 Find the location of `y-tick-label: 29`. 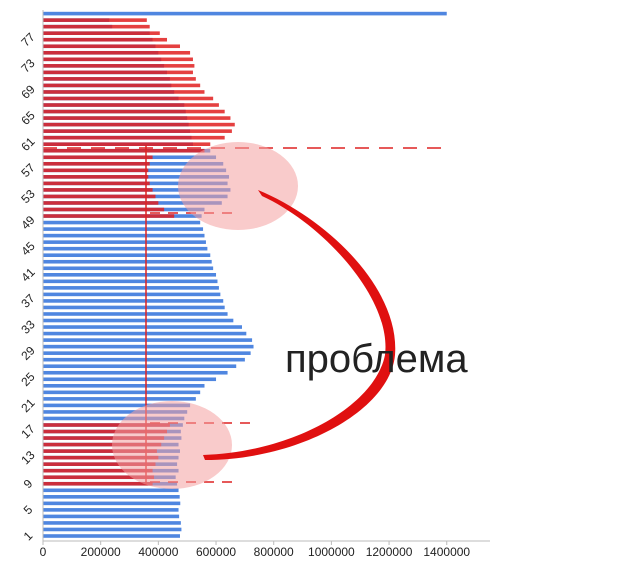

y-tick-label: 29 is located at coordinates (28, 353).